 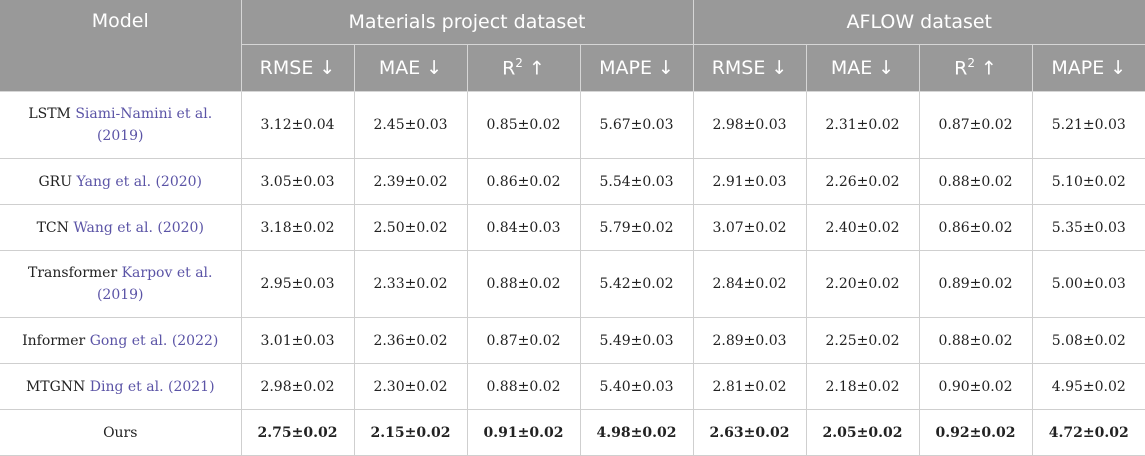 I want to click on metric-value-cell: 2.33±0.02, so click(x=411, y=284).